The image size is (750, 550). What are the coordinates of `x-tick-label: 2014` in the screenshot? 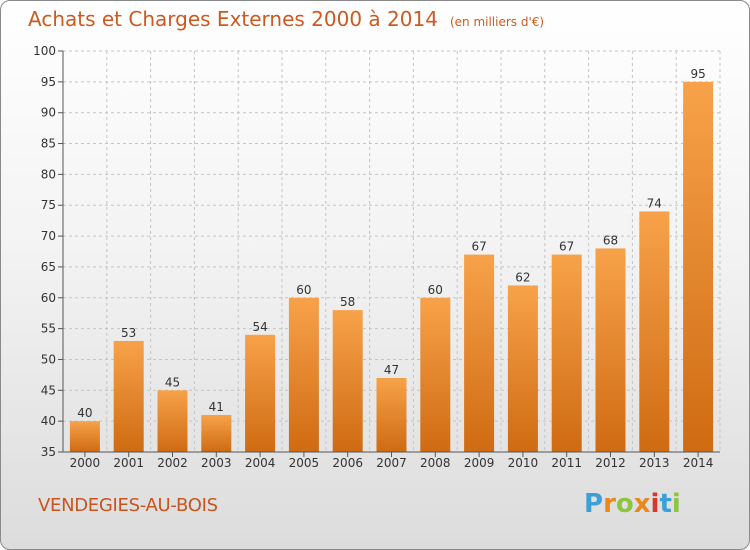 It's located at (698, 463).